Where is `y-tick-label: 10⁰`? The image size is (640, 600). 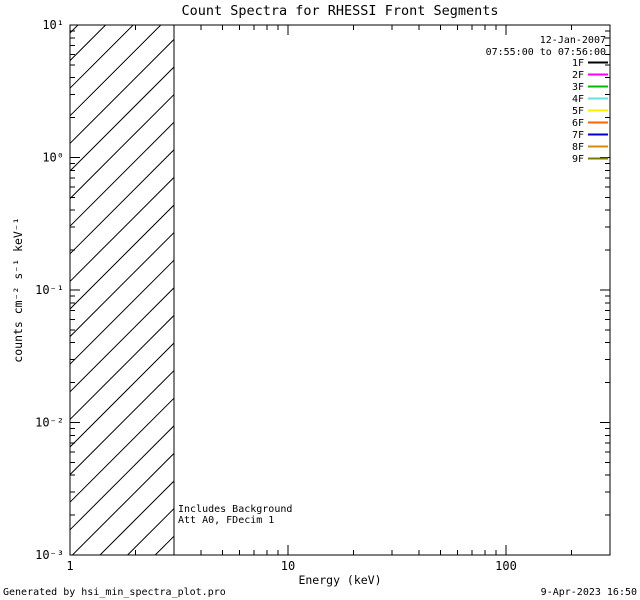 y-tick-label: 10⁰ is located at coordinates (53, 158).